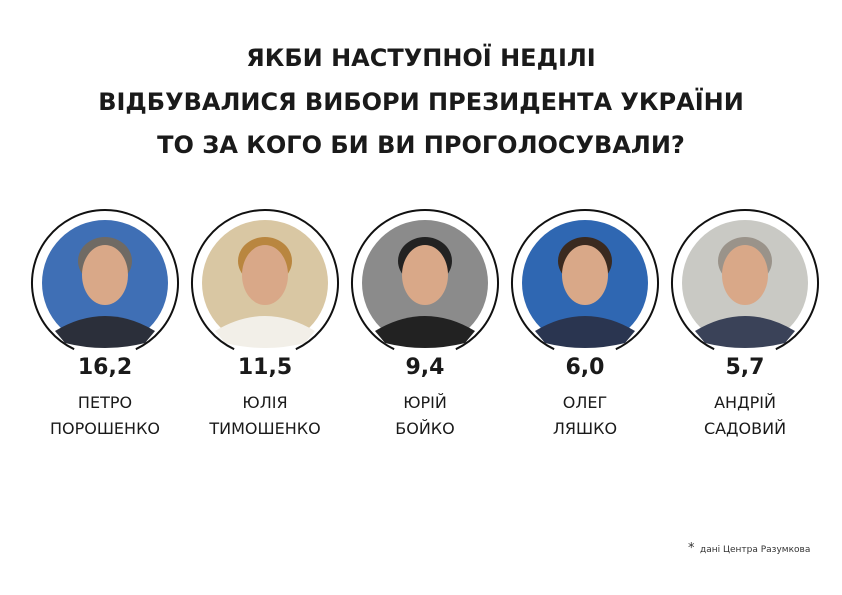 Image resolution: width=842 pixels, height=595 pixels. Describe the element at coordinates (585, 402) in the screenshot. I see `first-name: ОЛЕГ` at that location.